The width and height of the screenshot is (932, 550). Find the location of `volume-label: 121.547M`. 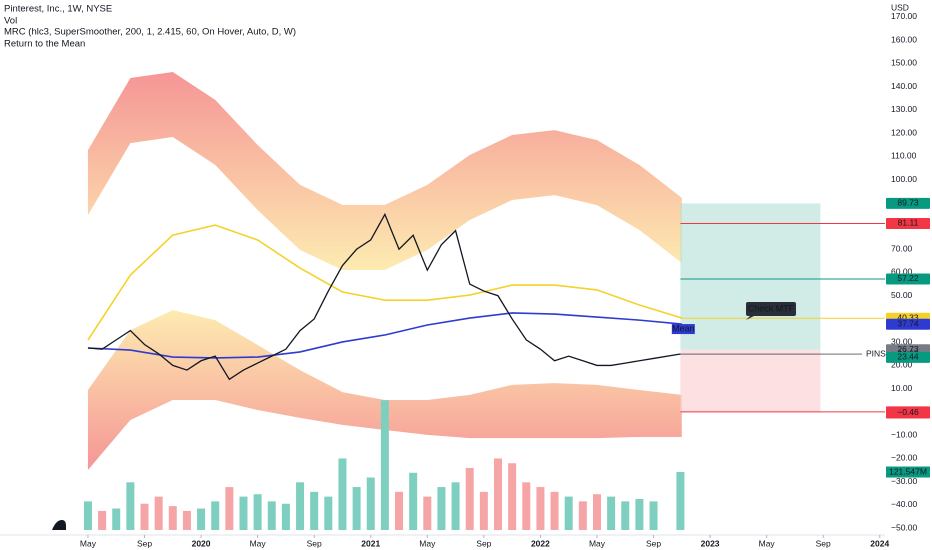

volume-label: 121.547M is located at coordinates (908, 471).